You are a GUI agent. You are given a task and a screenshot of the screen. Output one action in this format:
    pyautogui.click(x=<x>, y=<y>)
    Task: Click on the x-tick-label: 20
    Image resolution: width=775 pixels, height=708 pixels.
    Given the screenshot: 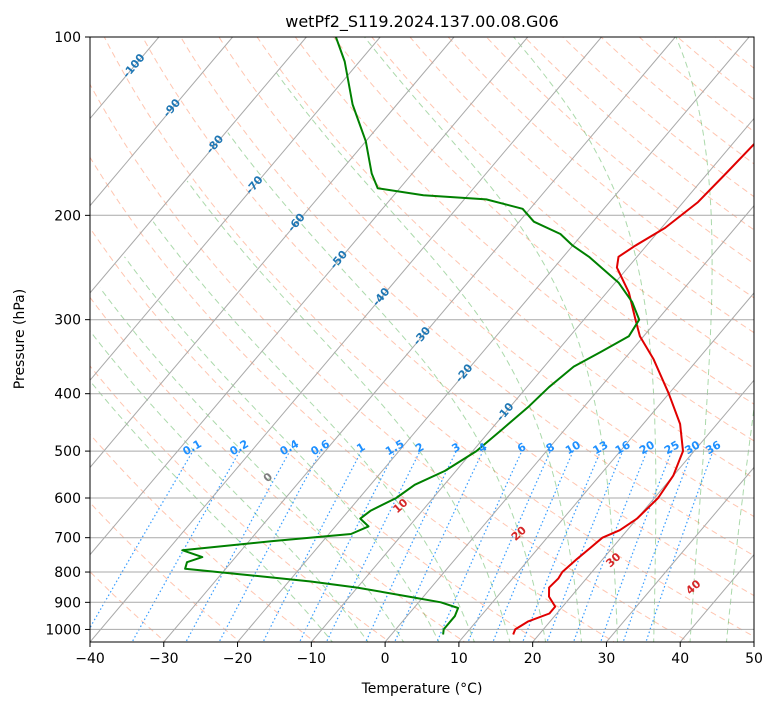 What is the action you would take?
    pyautogui.click(x=533, y=659)
    